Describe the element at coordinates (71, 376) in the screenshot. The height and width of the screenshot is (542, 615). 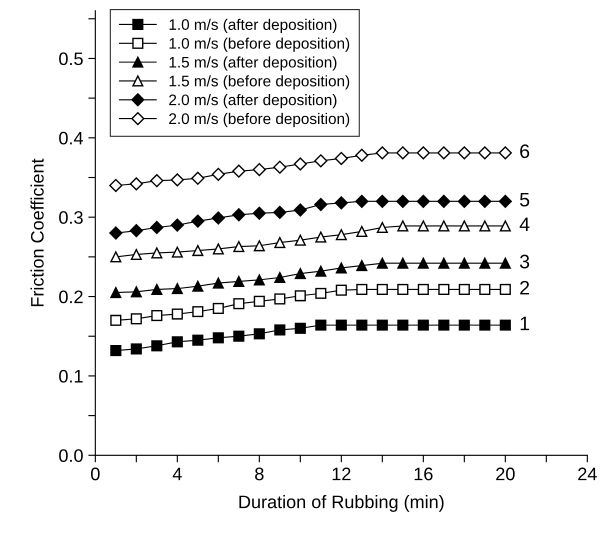
I see `y-tick-label: 0.1` at that location.